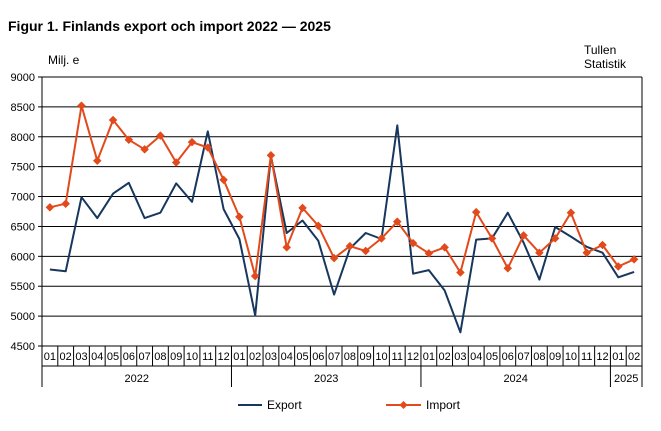  I want to click on year-label: 2025, so click(626, 379).